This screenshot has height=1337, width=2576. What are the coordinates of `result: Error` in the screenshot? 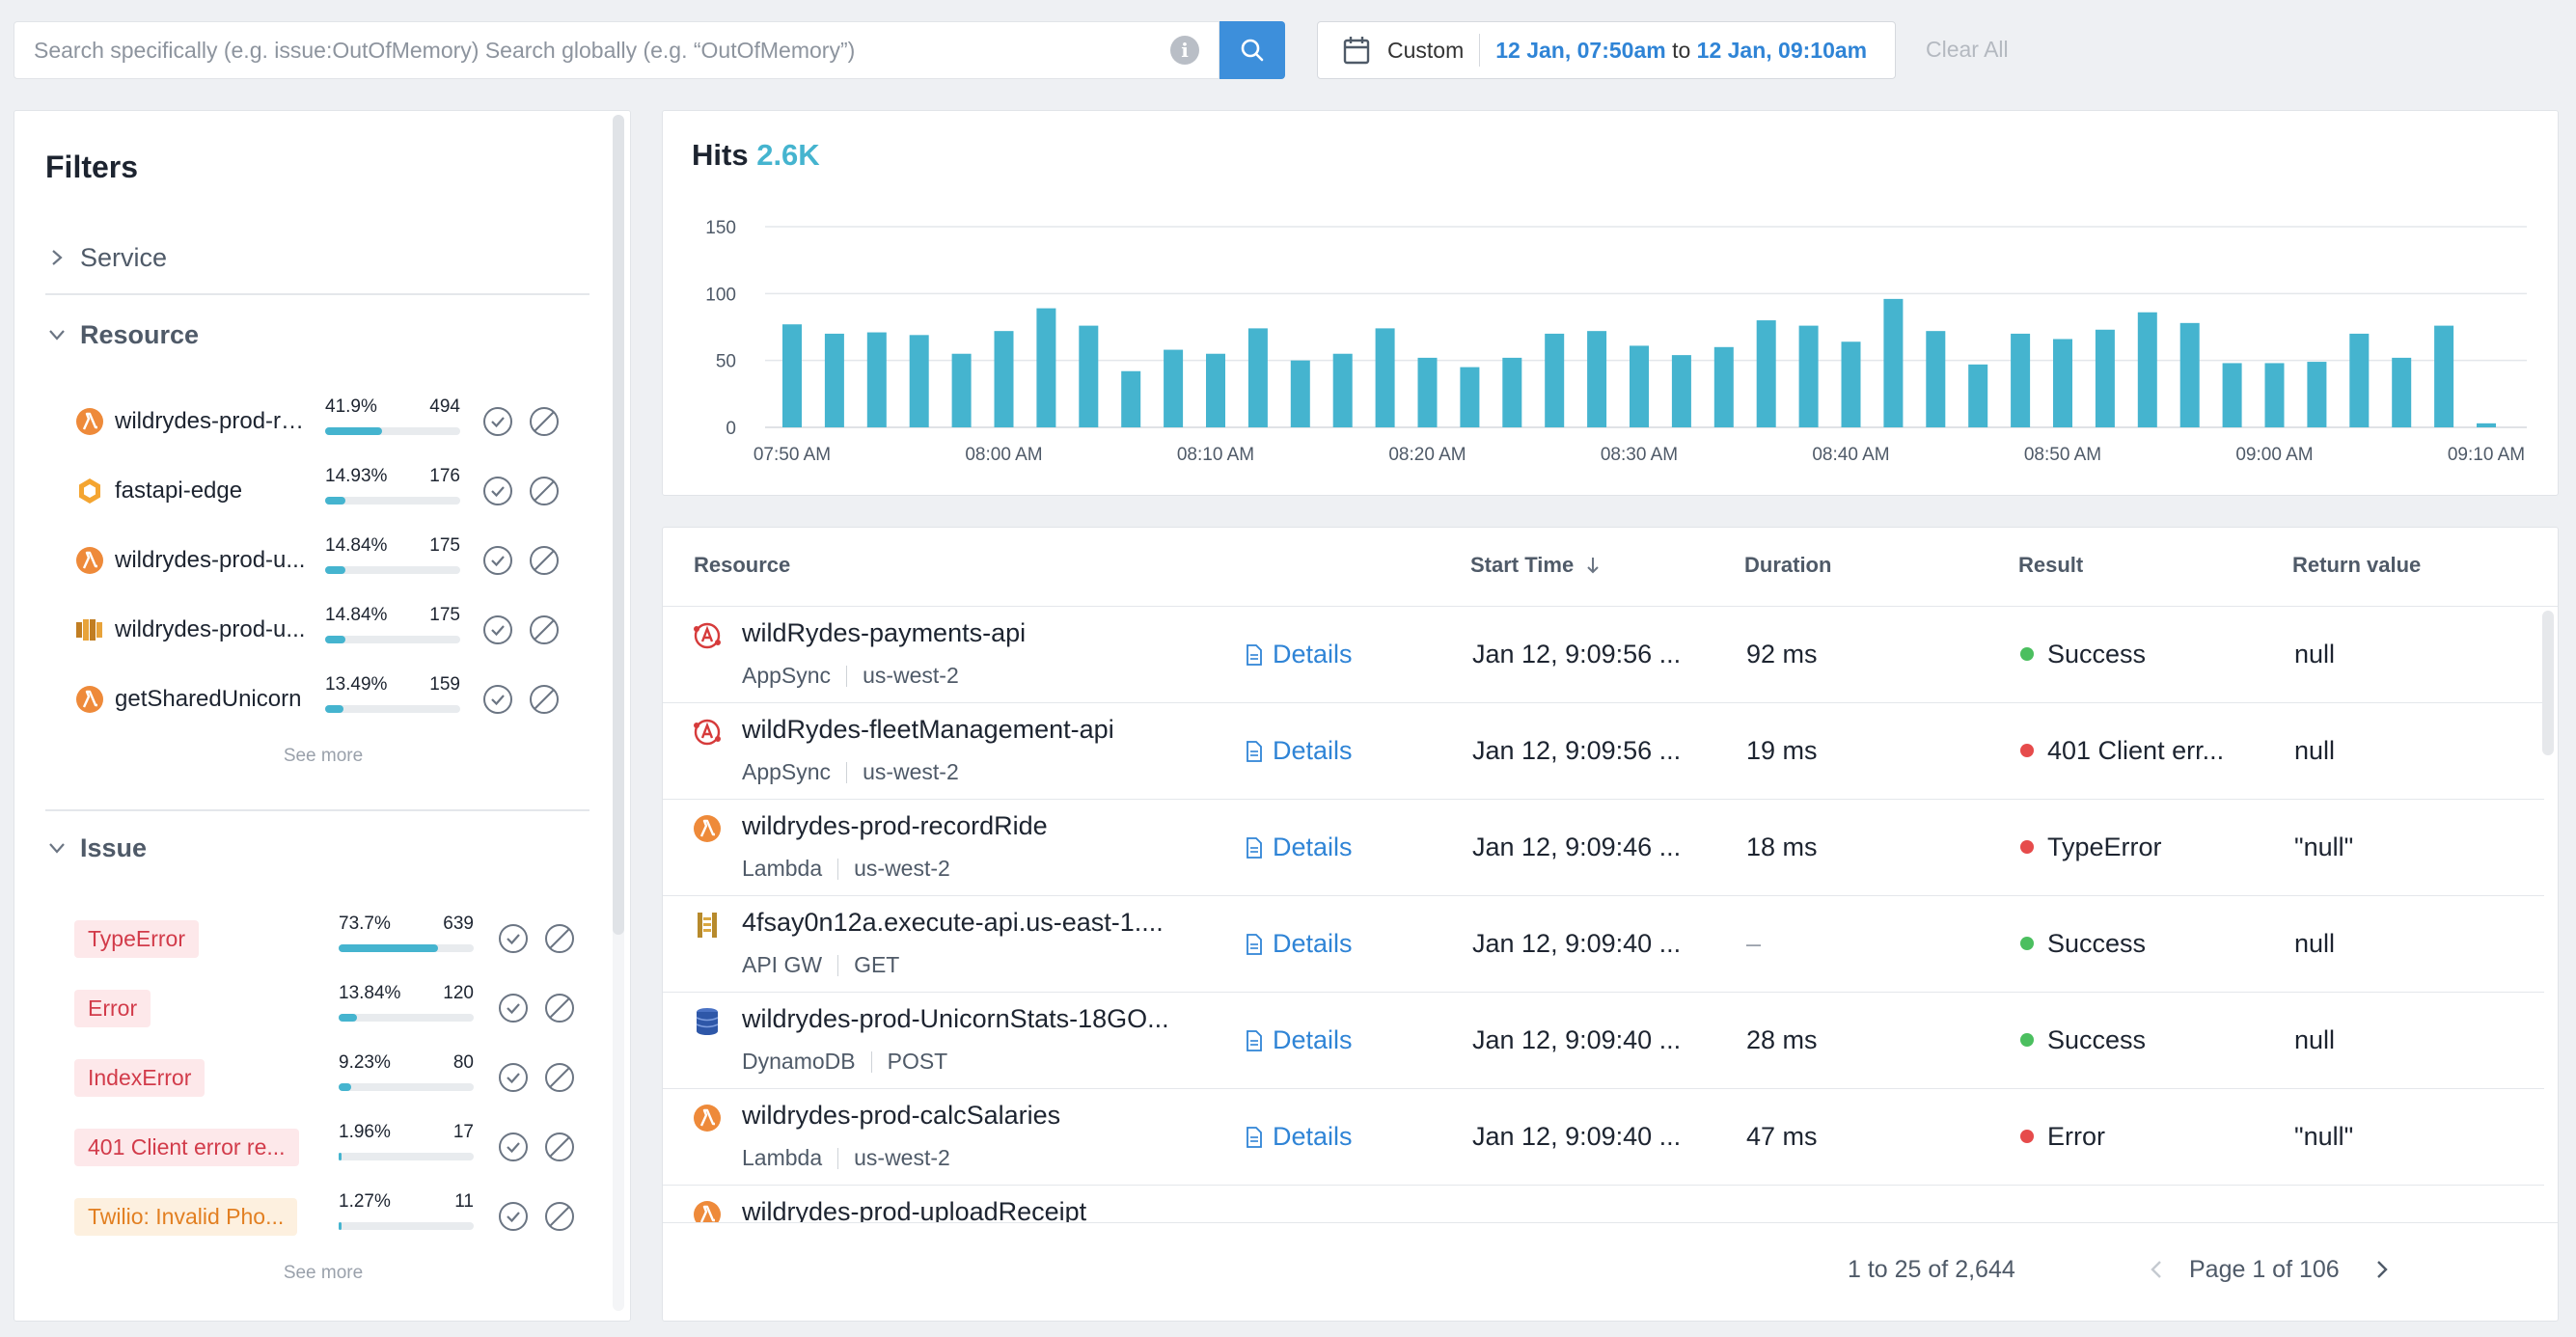 It's located at (2062, 1137).